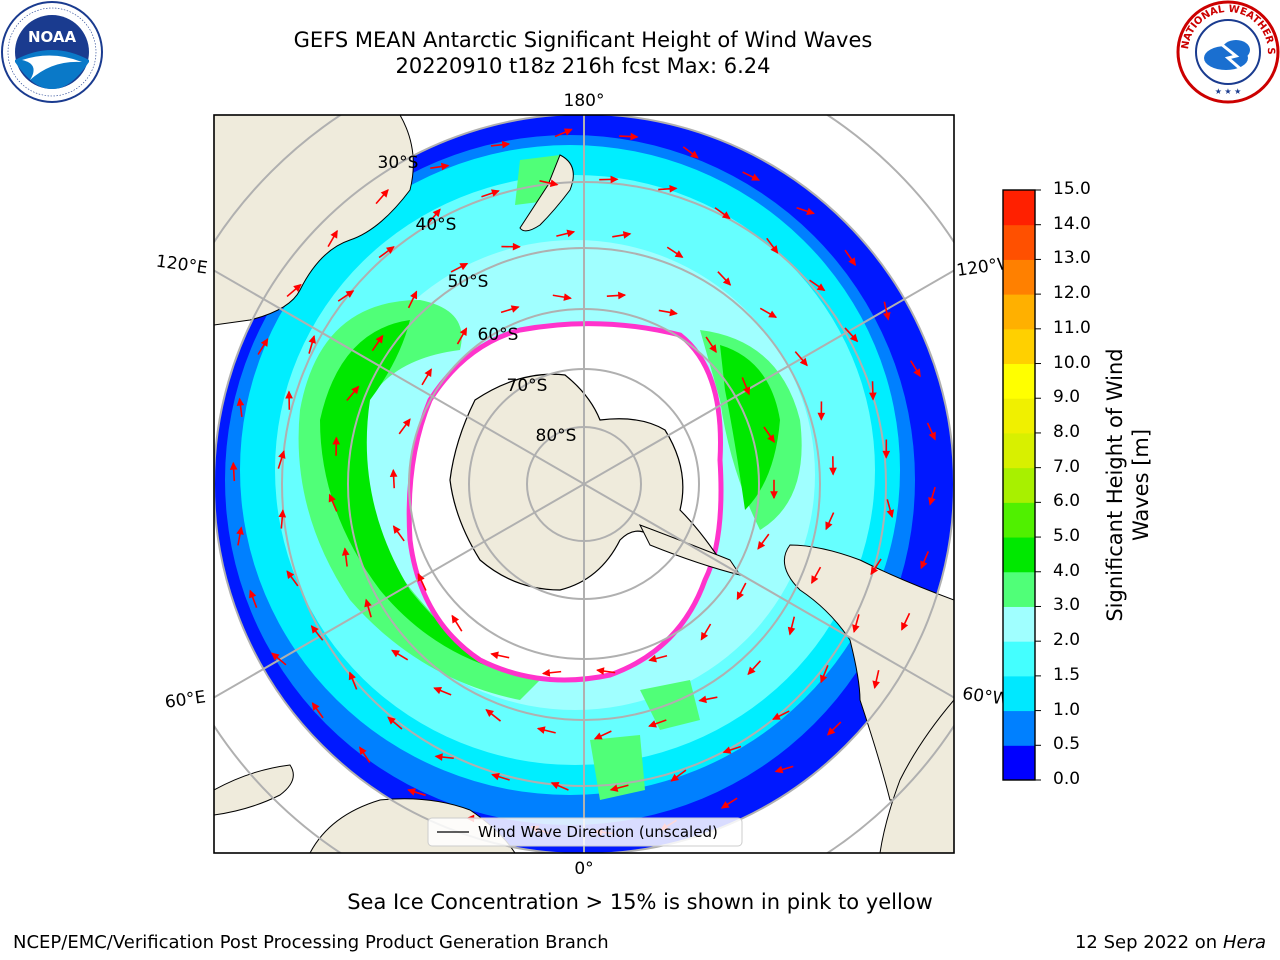 The image size is (1280, 960). What do you see at coordinates (1067, 605) in the screenshot?
I see `colorbar-tick-label: 3.0` at bounding box center [1067, 605].